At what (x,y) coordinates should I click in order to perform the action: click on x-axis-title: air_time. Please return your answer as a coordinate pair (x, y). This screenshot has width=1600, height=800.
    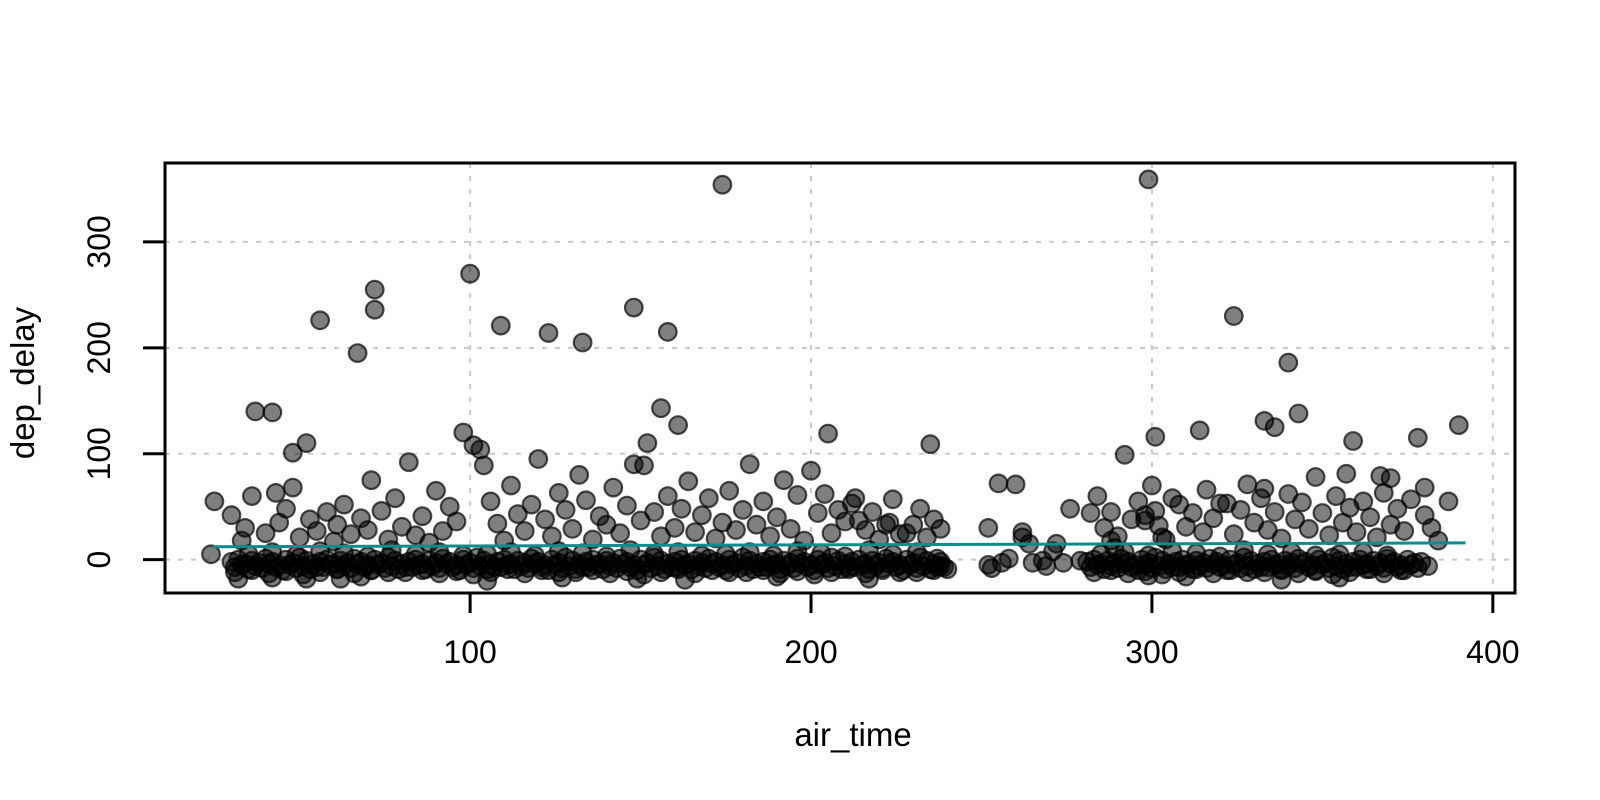
    Looking at the image, I should click on (852, 734).